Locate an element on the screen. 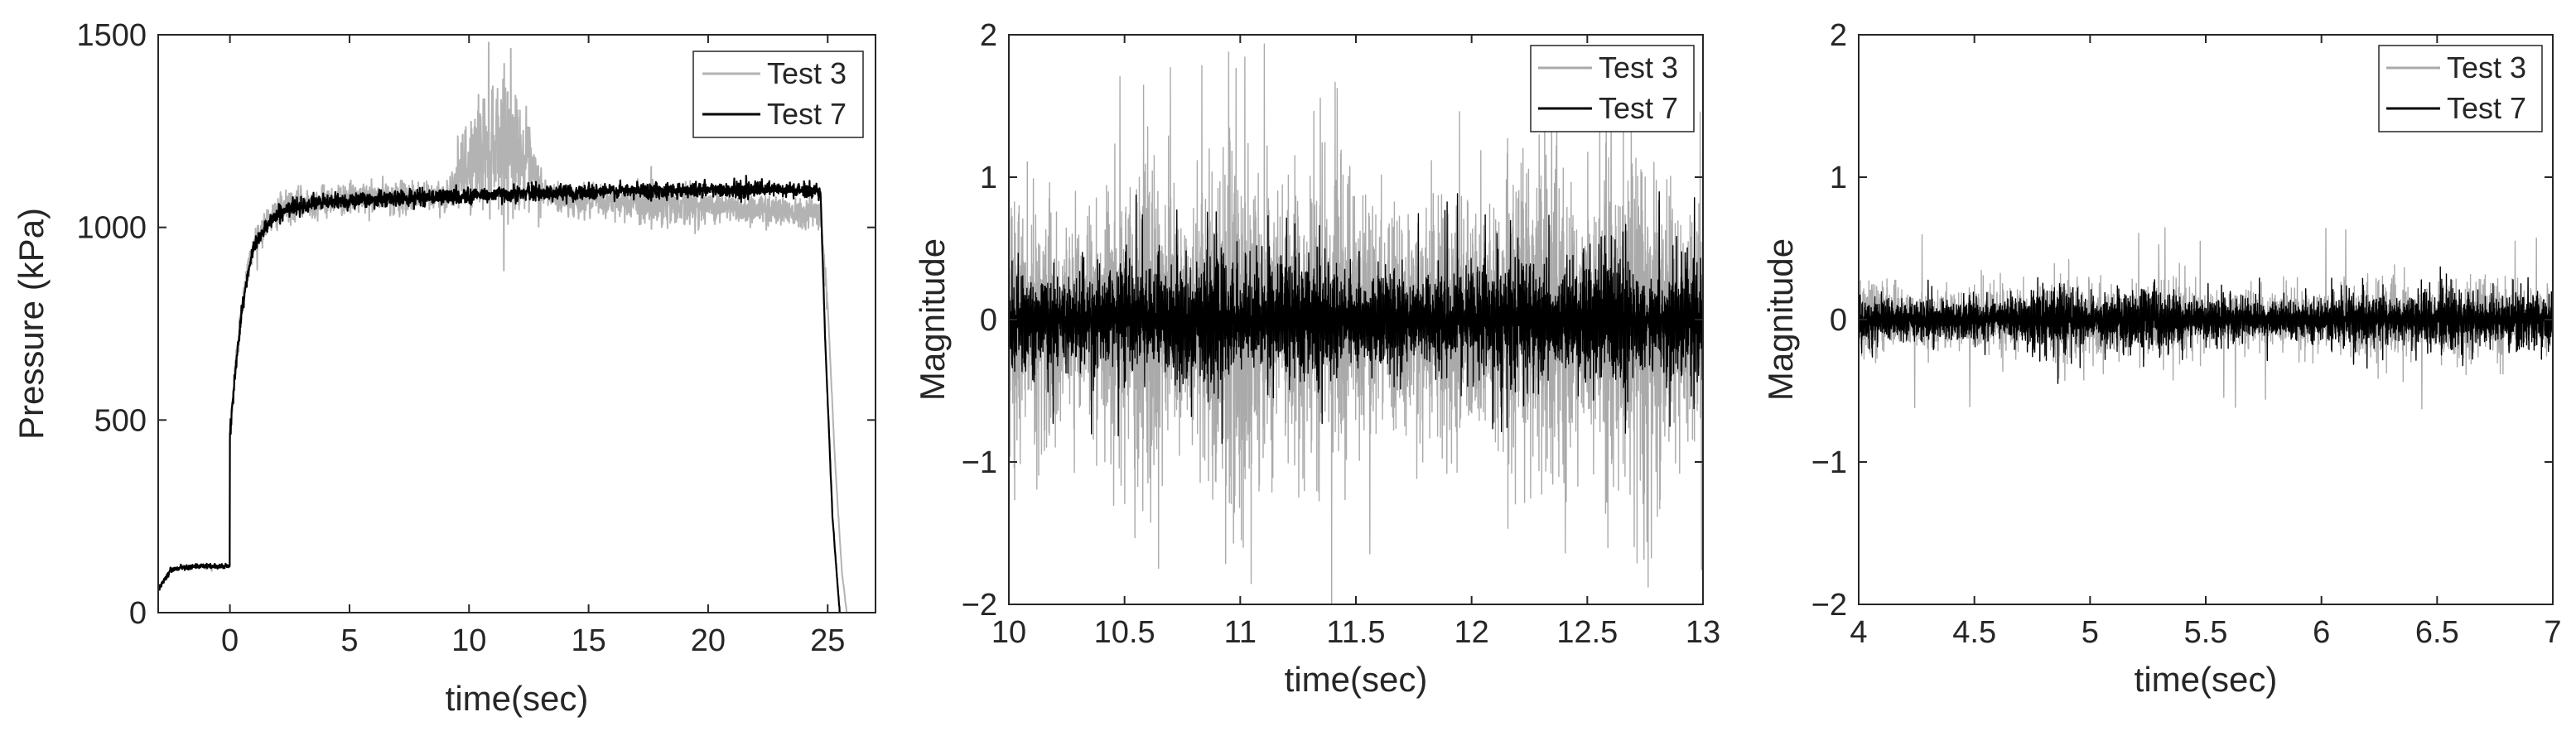 Image resolution: width=2576 pixels, height=736 pixels. pressure-x-tick-label: 5 is located at coordinates (349, 640).